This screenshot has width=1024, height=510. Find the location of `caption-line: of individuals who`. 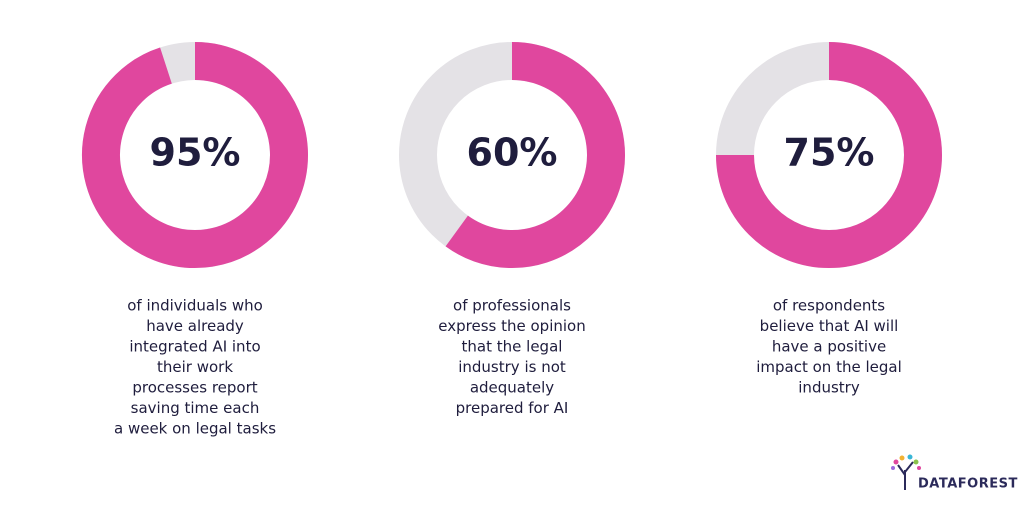

caption-line: of individuals who is located at coordinates (195, 306).